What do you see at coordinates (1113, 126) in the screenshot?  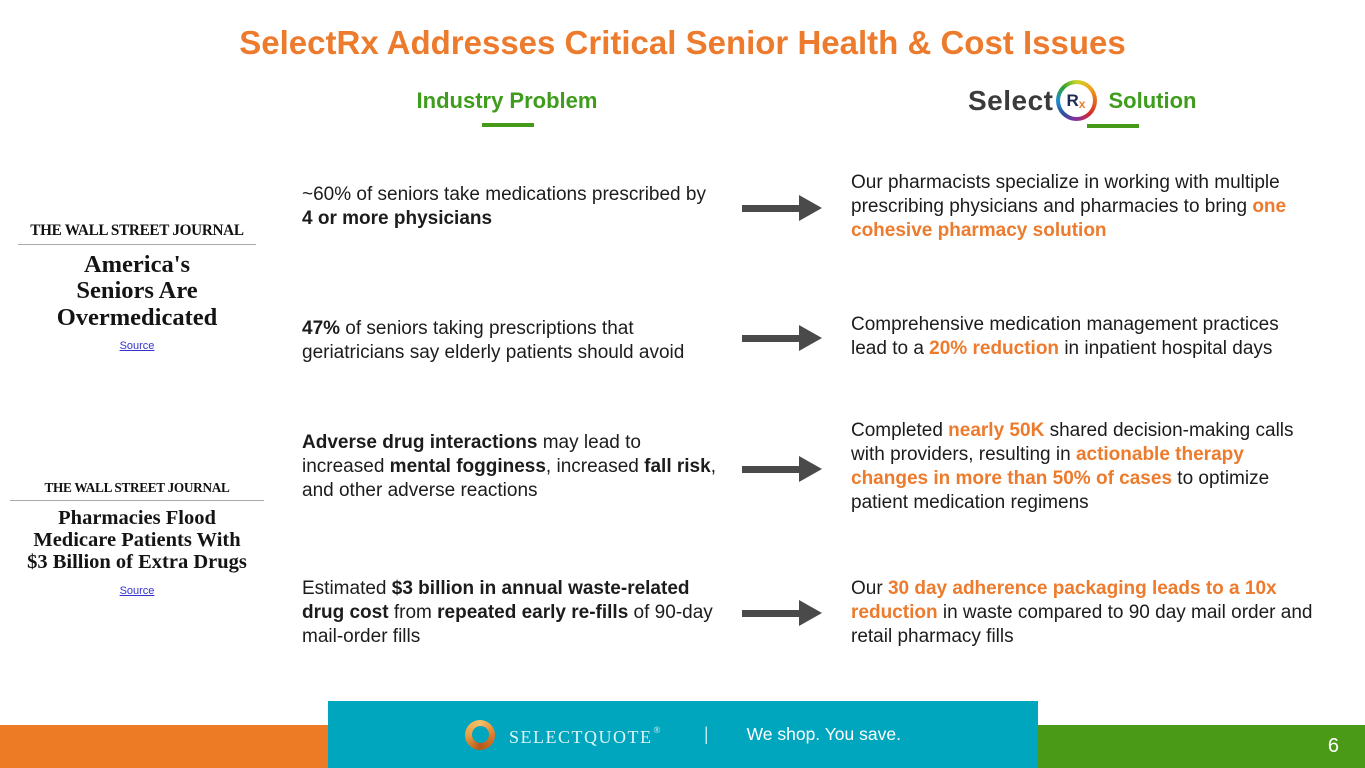 I see `solution-header-underline` at bounding box center [1113, 126].